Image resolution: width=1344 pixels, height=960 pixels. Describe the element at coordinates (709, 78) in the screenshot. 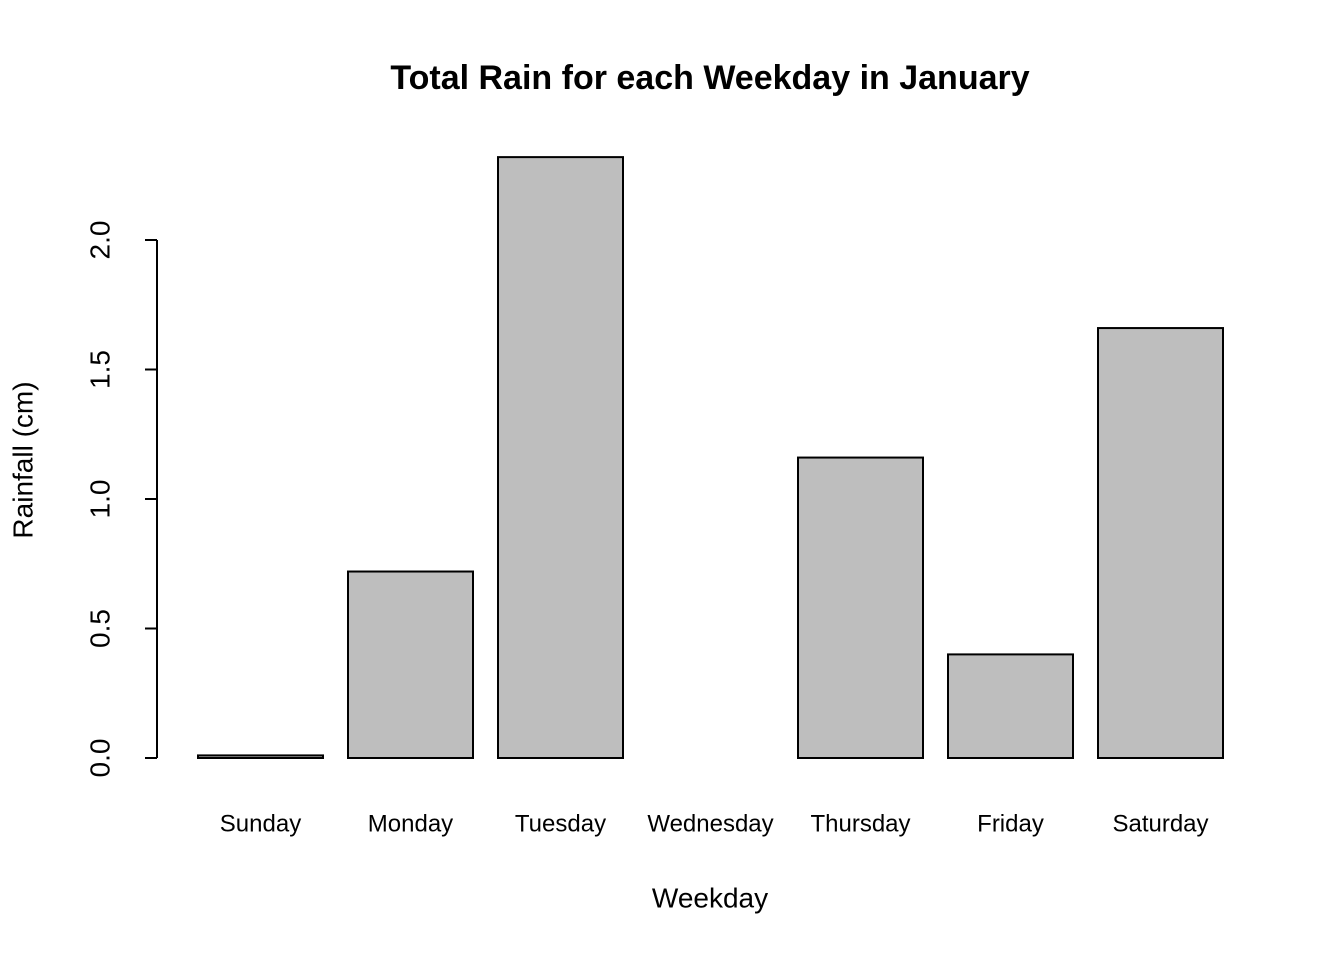

I see `chart-title: Total Rain for each Weekday in January` at that location.